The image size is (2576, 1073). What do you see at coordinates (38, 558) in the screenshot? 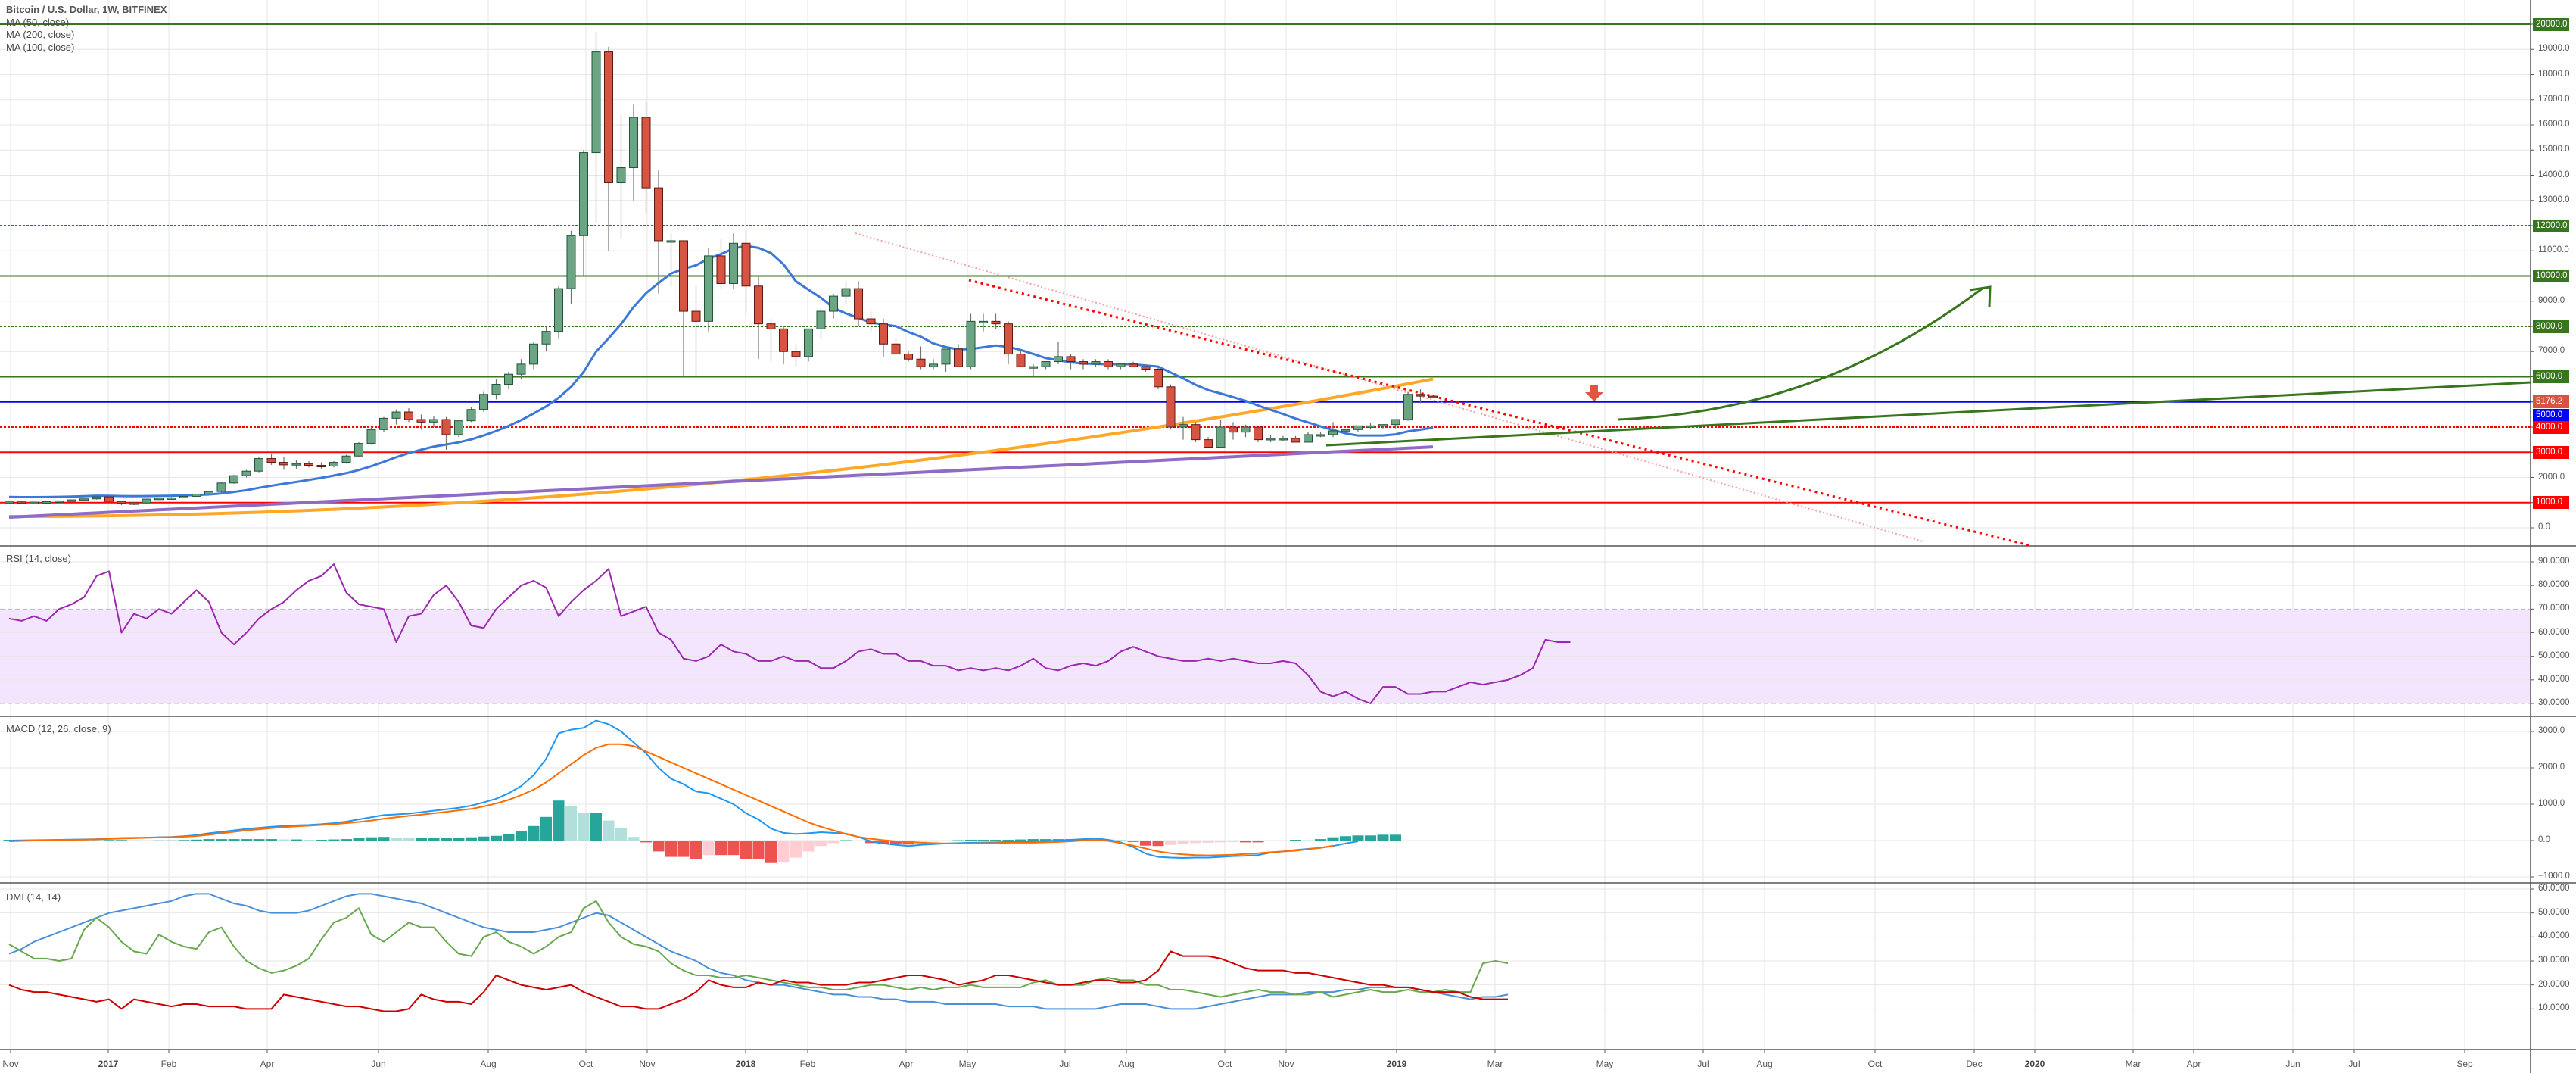
I see `rsi-pane-label: RSI (14, close)` at bounding box center [38, 558].